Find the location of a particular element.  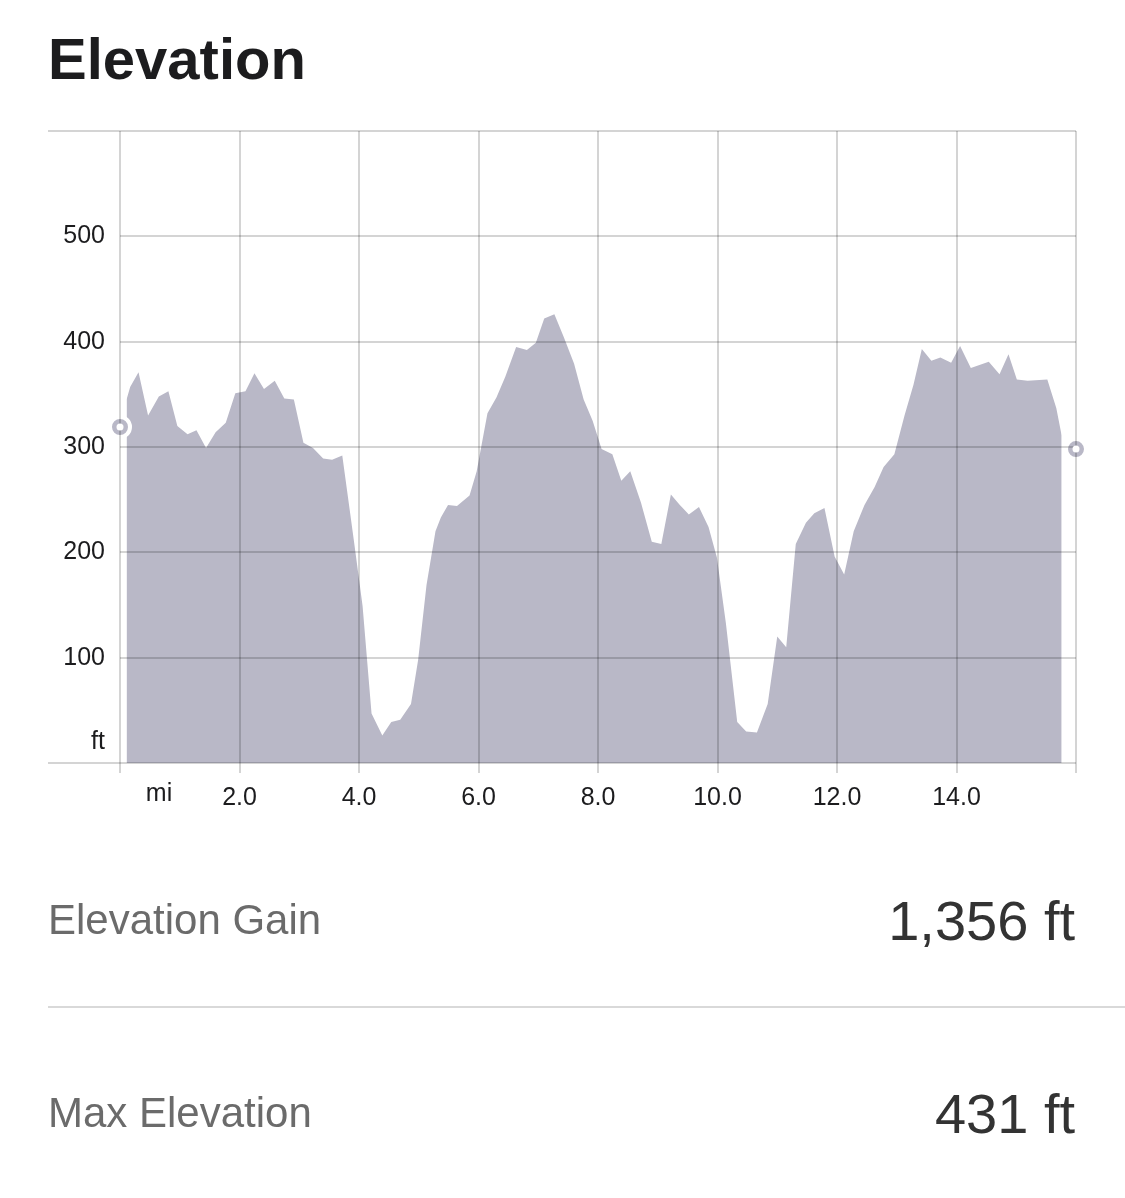

y-axis-title: ft is located at coordinates (98, 739).